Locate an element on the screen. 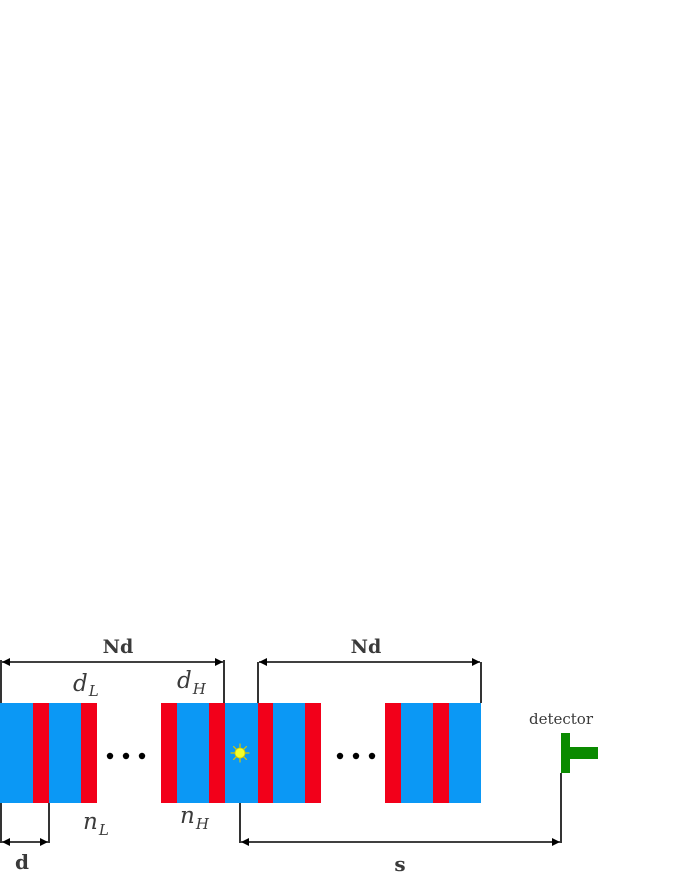 This screenshot has height=880, width=680. sun-source-icon is located at coordinates (240, 753).